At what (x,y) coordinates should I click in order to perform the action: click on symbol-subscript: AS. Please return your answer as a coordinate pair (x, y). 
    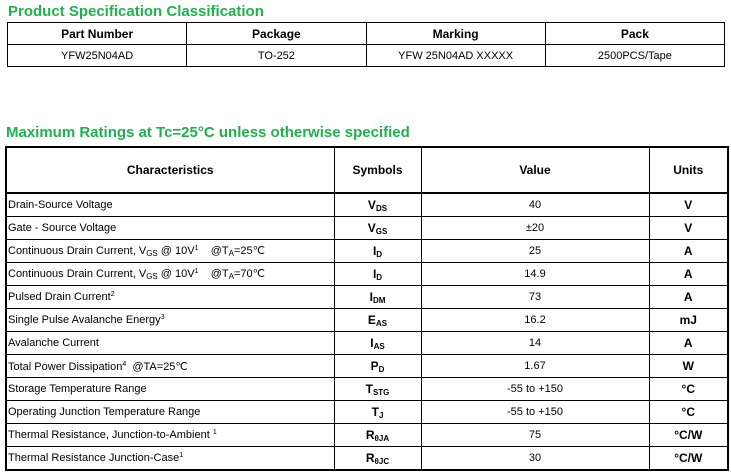
    Looking at the image, I should click on (381, 323).